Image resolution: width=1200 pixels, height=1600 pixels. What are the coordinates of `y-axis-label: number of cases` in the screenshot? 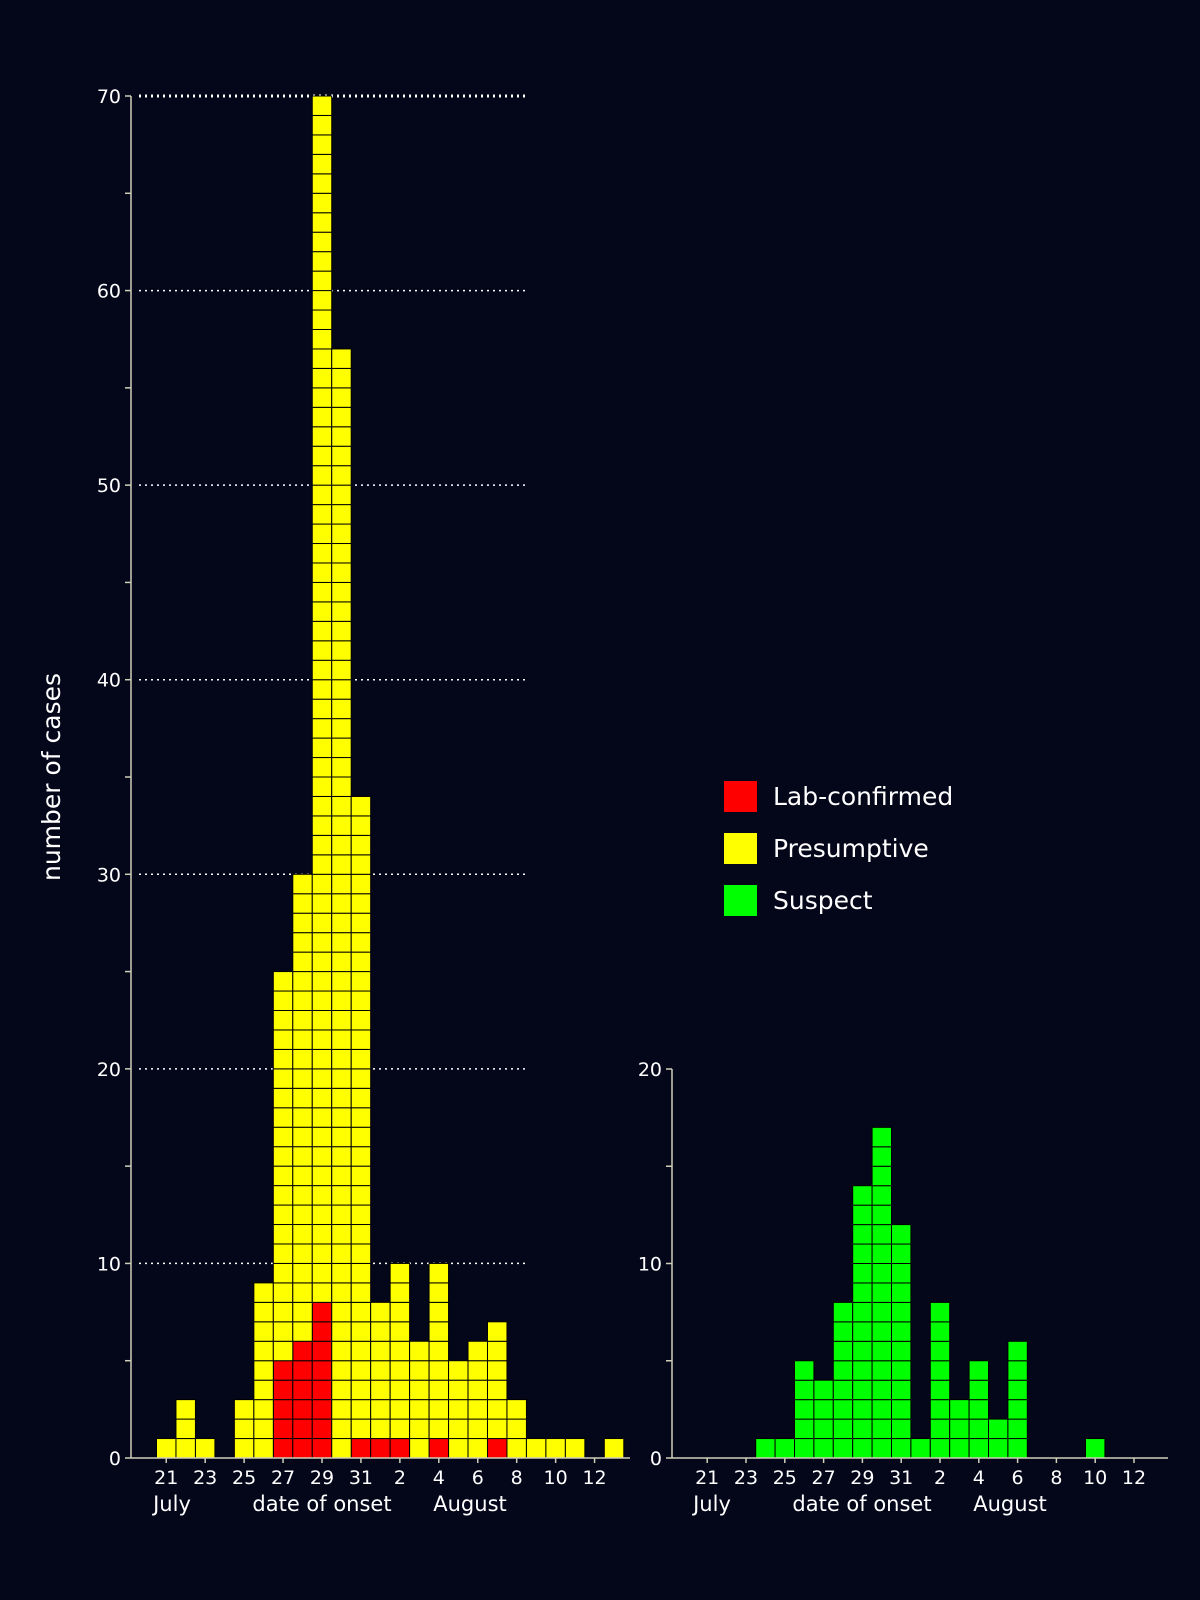 It's located at (51, 777).